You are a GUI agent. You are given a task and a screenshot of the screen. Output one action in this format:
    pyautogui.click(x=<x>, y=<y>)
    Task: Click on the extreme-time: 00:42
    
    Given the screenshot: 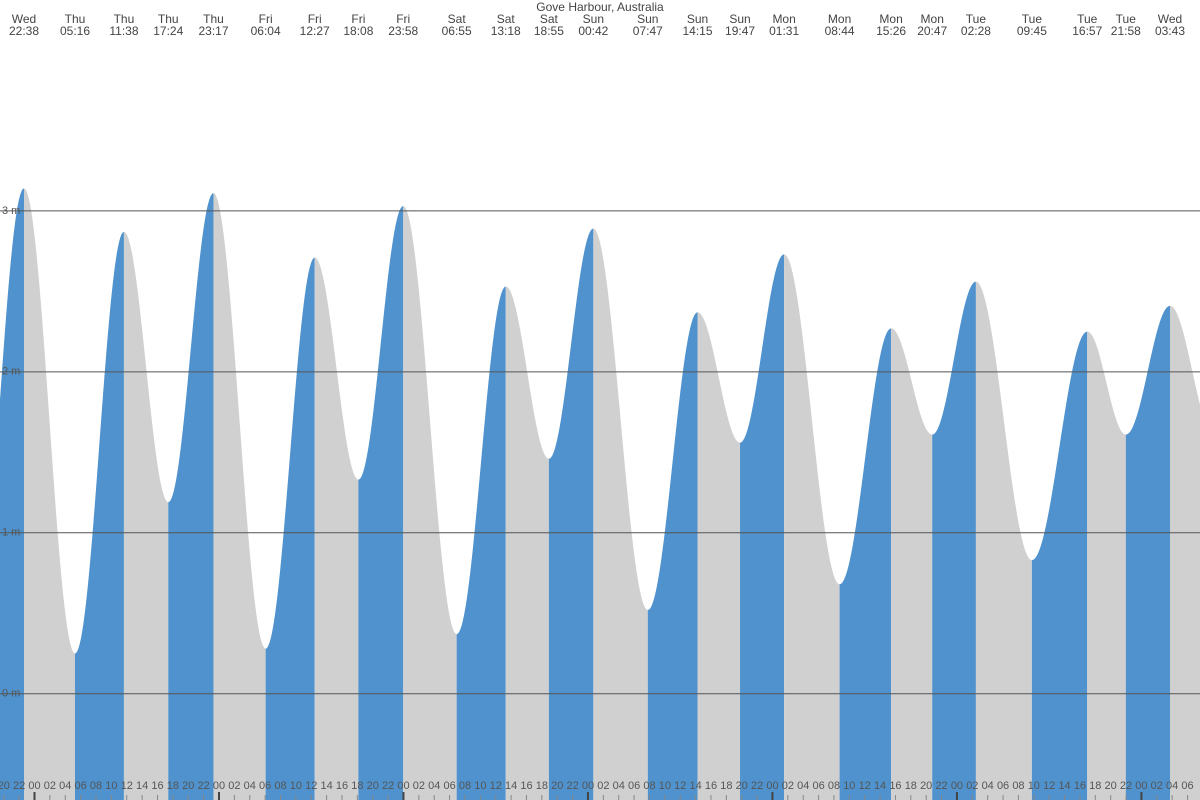 What is the action you would take?
    pyautogui.click(x=593, y=31)
    